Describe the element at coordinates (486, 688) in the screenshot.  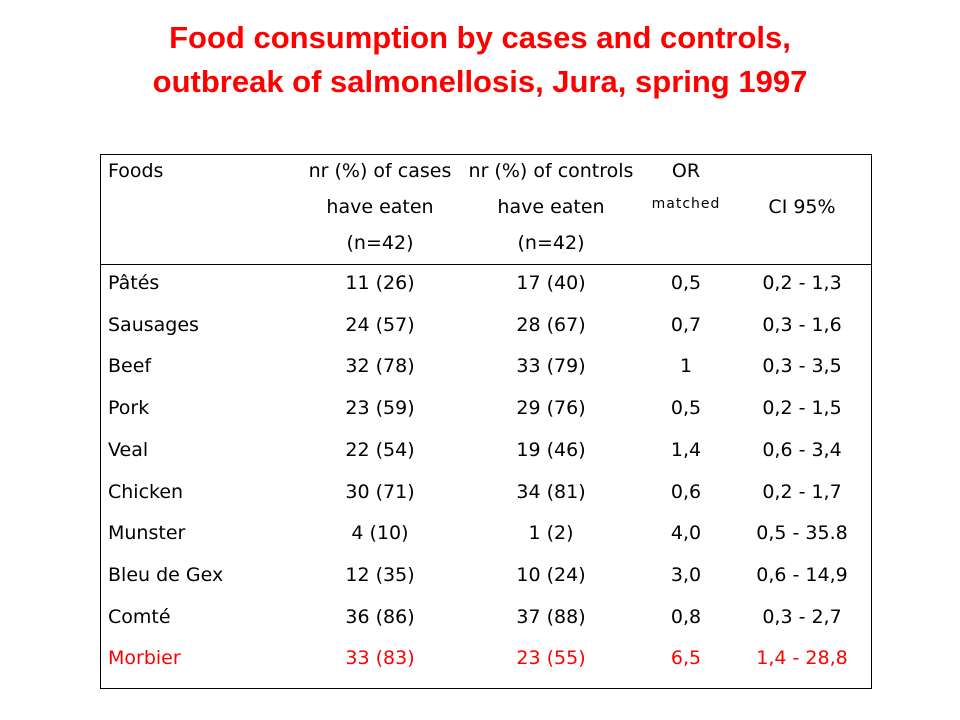
I see `table-bottom-rule` at that location.